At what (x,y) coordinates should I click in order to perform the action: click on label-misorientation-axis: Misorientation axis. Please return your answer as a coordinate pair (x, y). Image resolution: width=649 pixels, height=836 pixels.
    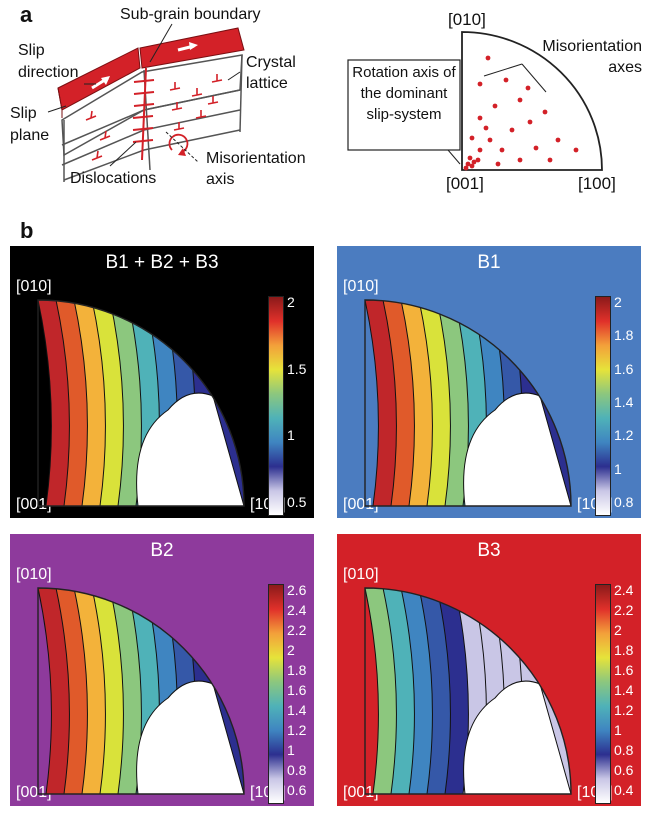
    Looking at the image, I should click on (256, 169).